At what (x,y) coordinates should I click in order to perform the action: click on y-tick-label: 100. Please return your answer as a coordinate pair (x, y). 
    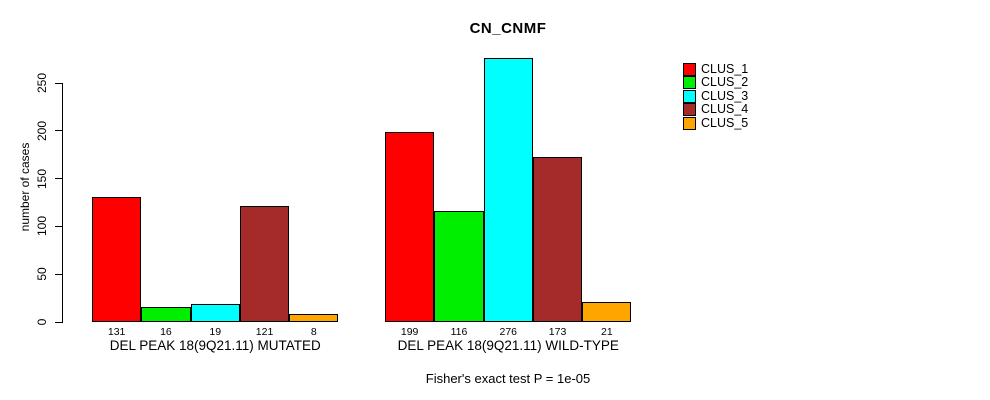
    Looking at the image, I should click on (42, 226).